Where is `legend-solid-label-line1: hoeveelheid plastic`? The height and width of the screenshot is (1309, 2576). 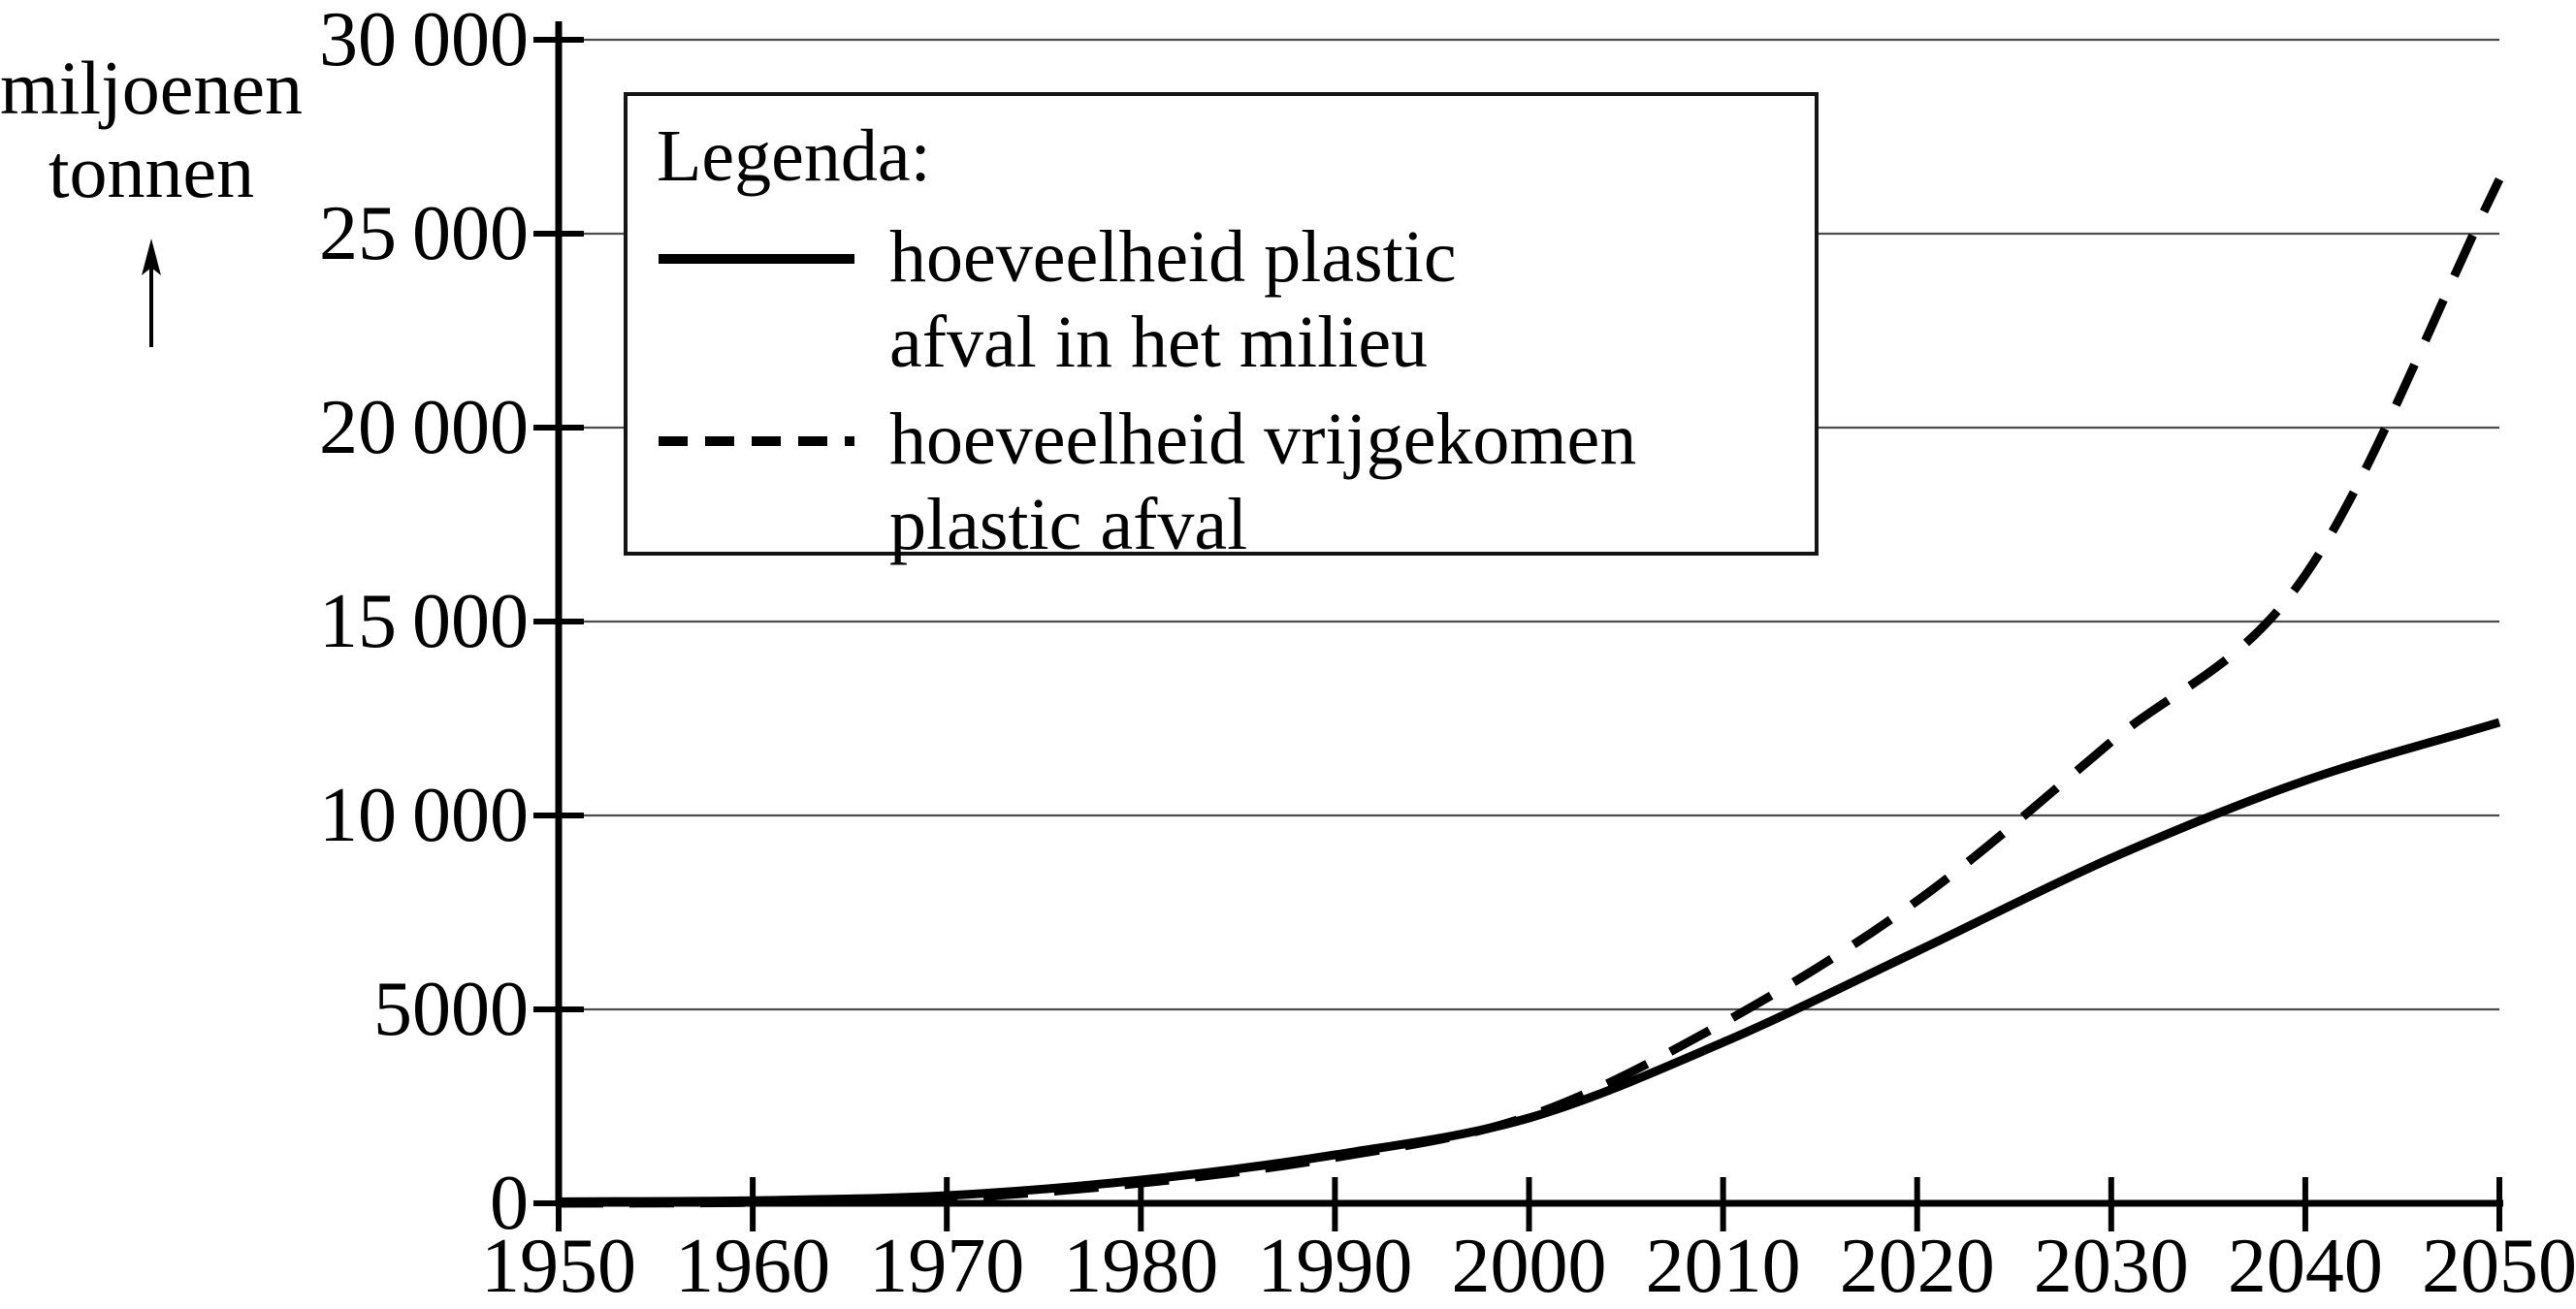 legend-solid-label-line1: hoeveelheid plastic is located at coordinates (1173, 257).